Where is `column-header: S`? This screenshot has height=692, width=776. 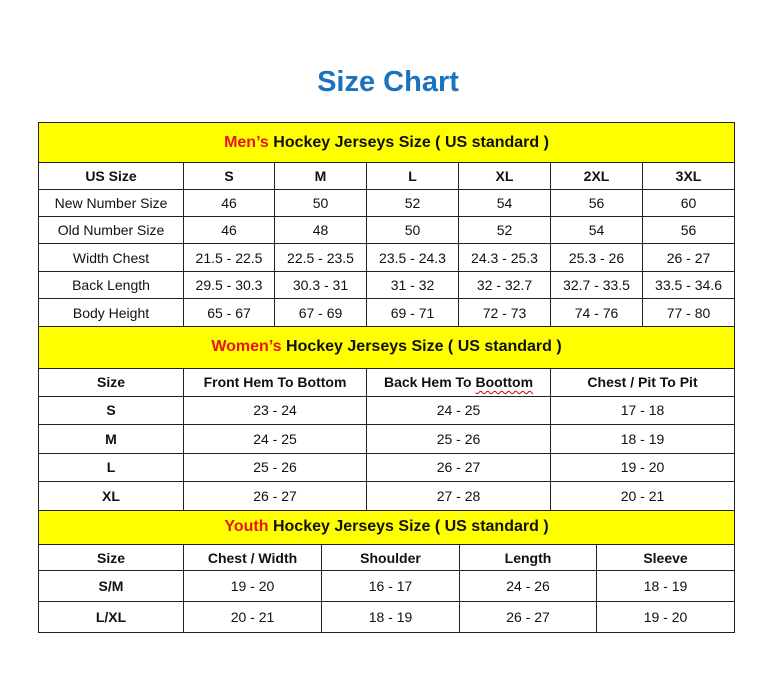 column-header: S is located at coordinates (229, 176).